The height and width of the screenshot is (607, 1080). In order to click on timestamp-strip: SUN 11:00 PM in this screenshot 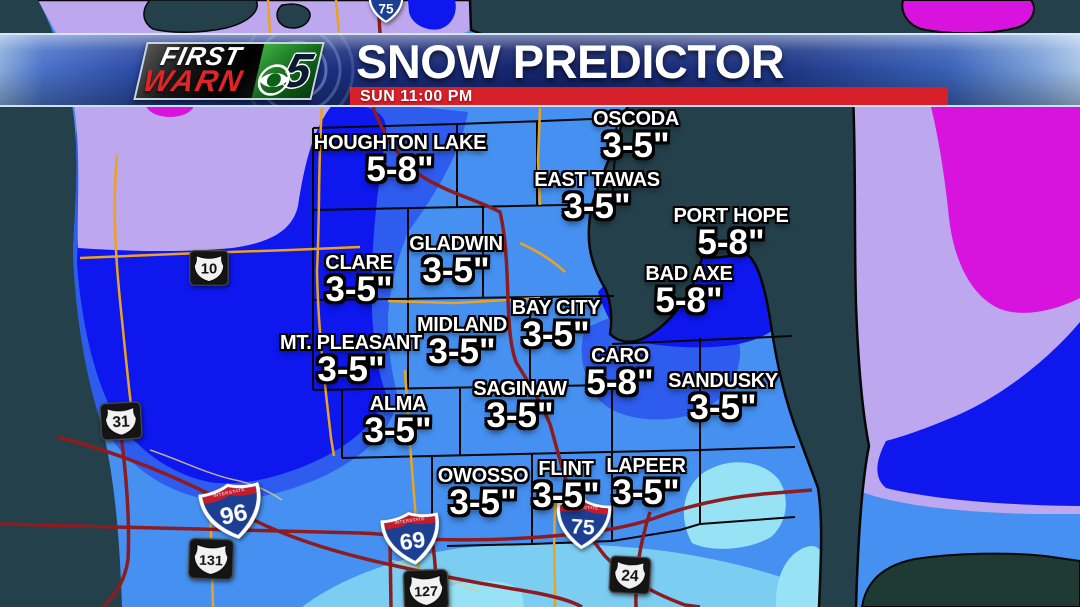, I will do `click(649, 96)`.